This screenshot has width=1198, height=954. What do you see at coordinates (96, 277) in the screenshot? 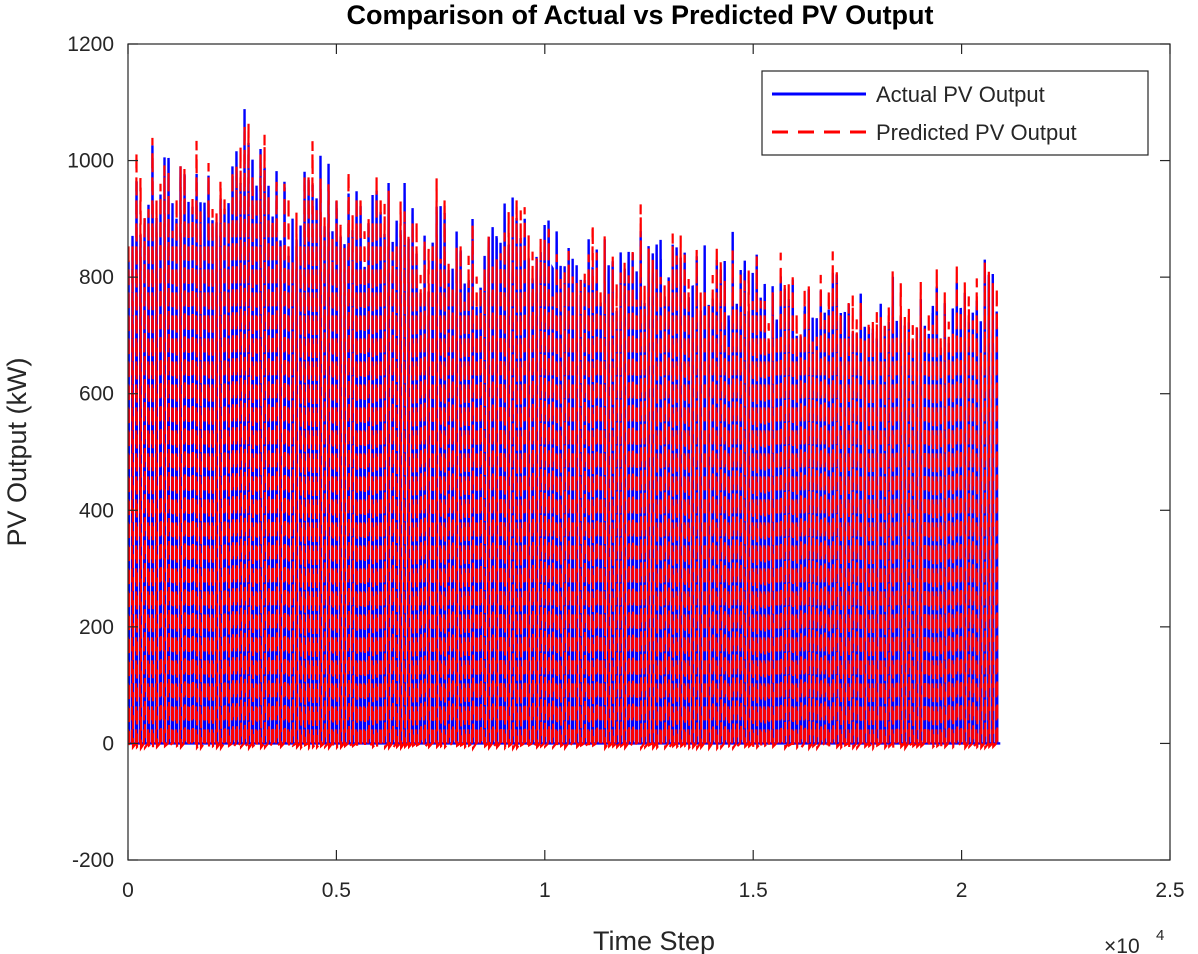
I see `y-tick-label: 800` at bounding box center [96, 277].